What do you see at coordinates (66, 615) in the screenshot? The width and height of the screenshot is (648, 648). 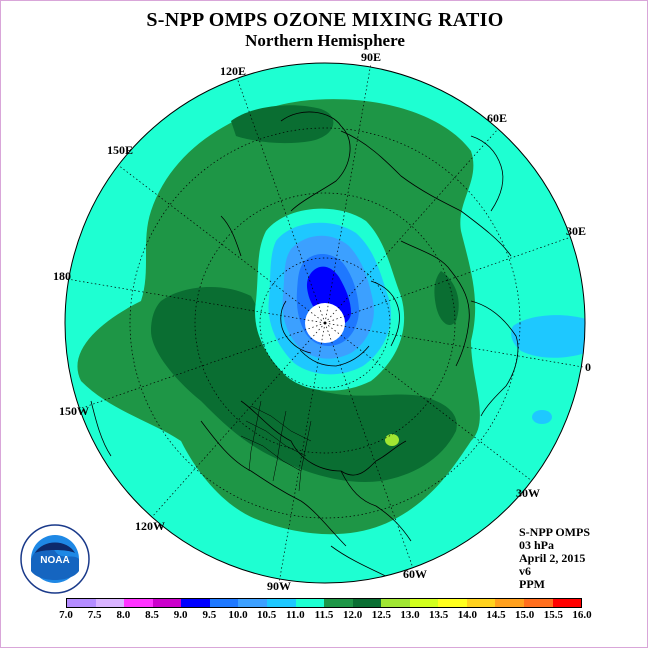 I see `colorbar-tick-label: 7.0` at bounding box center [66, 615].